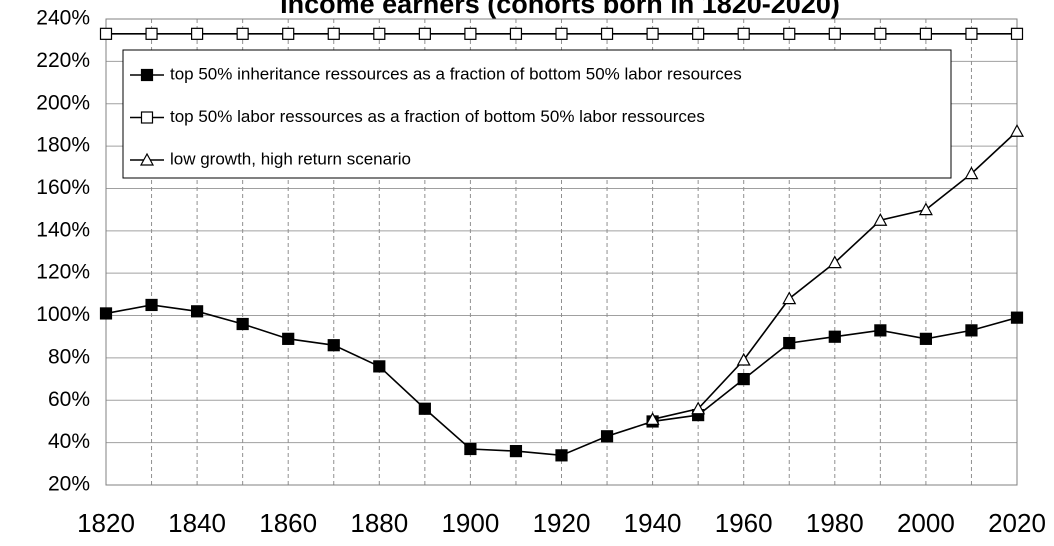 Image resolution: width=1054 pixels, height=546 pixels. What do you see at coordinates (835, 523) in the screenshot?
I see `x-tick-label: 1980` at bounding box center [835, 523].